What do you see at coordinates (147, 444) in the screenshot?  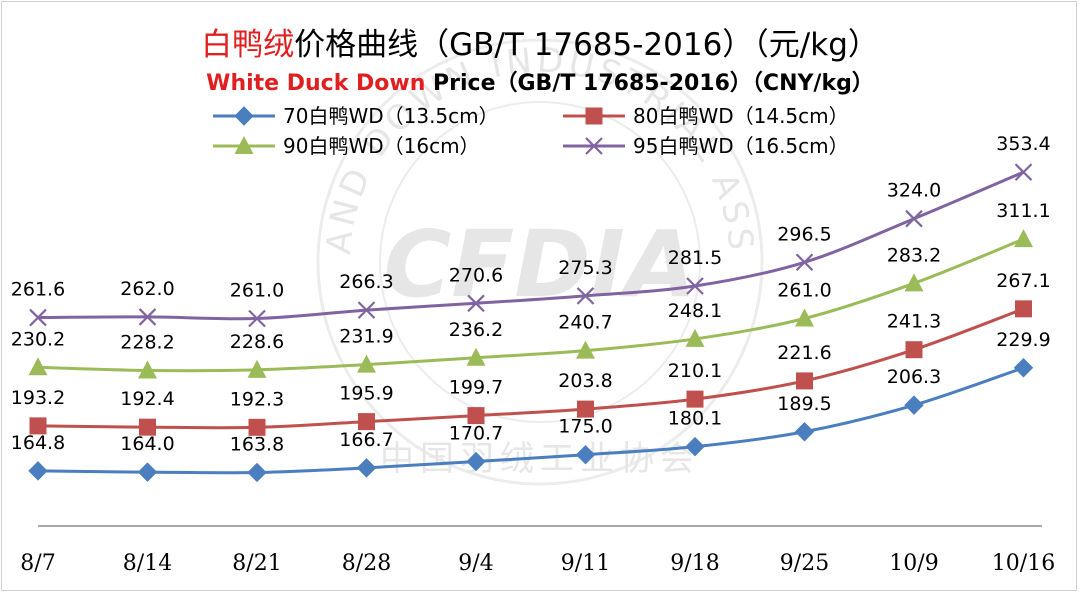 I see `data-label: 164.0` at bounding box center [147, 444].